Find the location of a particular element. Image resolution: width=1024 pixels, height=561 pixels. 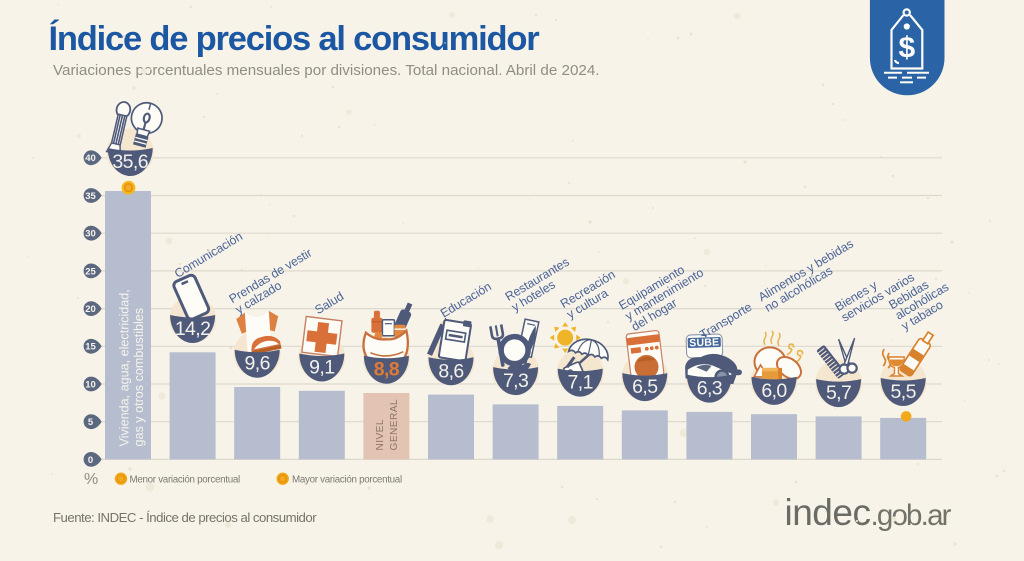

svg-text: 5,7 is located at coordinates (838, 393).